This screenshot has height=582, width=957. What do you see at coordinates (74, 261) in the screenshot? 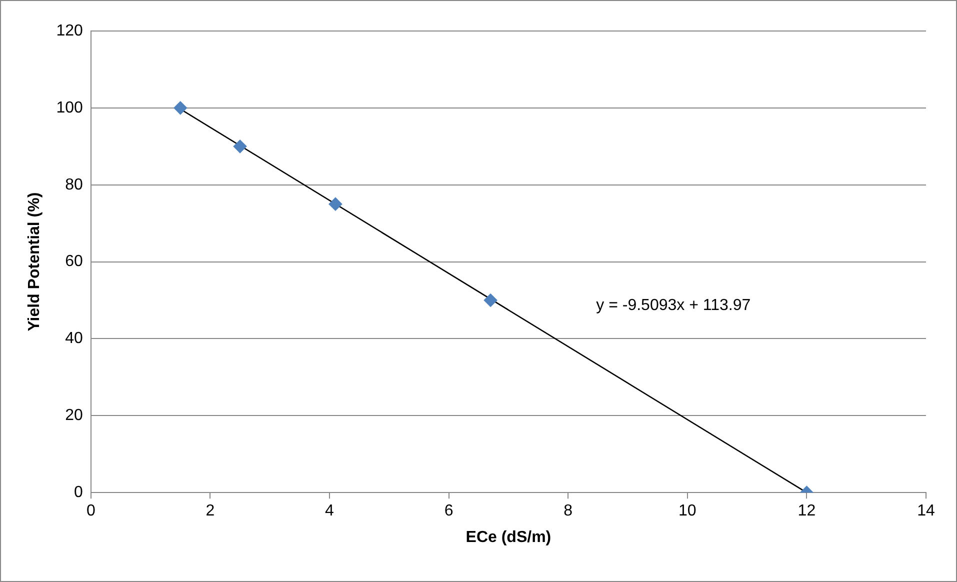
I see `y-tick-label: 60` at bounding box center [74, 261].